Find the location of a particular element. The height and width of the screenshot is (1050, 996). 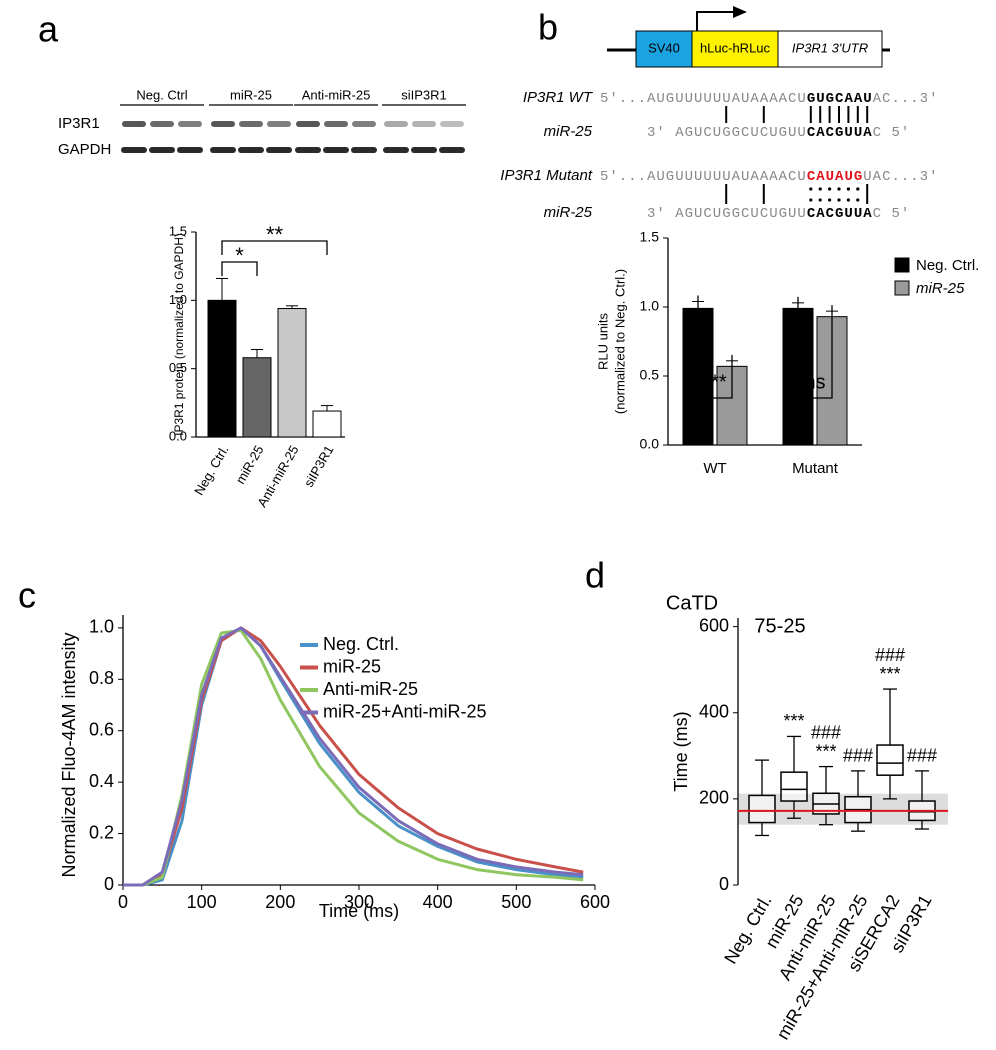

x-tick-label: Mutant is located at coordinates (815, 468).